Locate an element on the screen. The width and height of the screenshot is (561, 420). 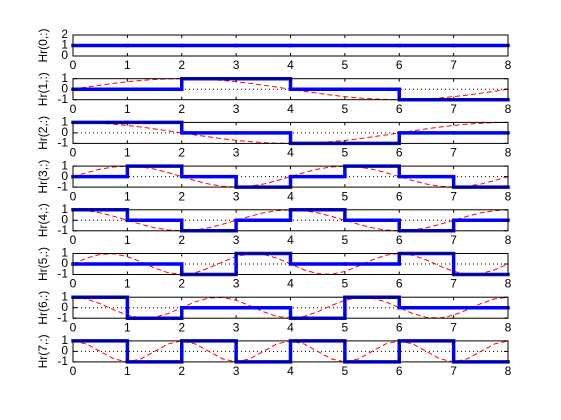
y-tick-label: 2 is located at coordinates (64, 34).